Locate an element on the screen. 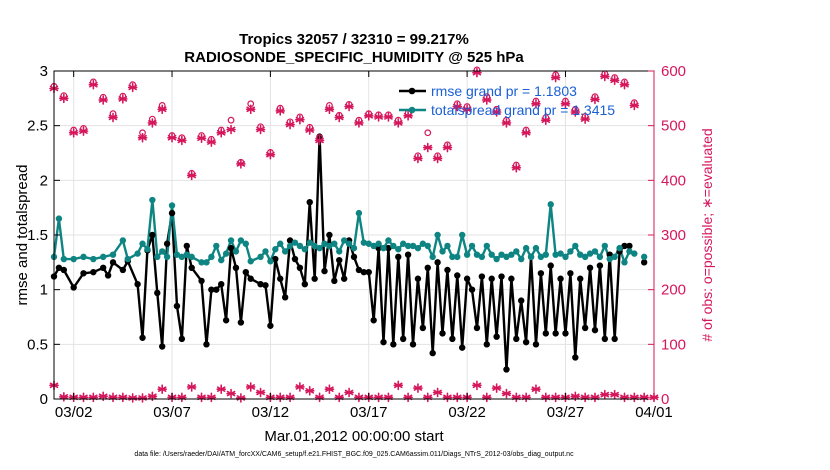 The image size is (830, 470). y2-tick-label: 0 is located at coordinates (665, 399).